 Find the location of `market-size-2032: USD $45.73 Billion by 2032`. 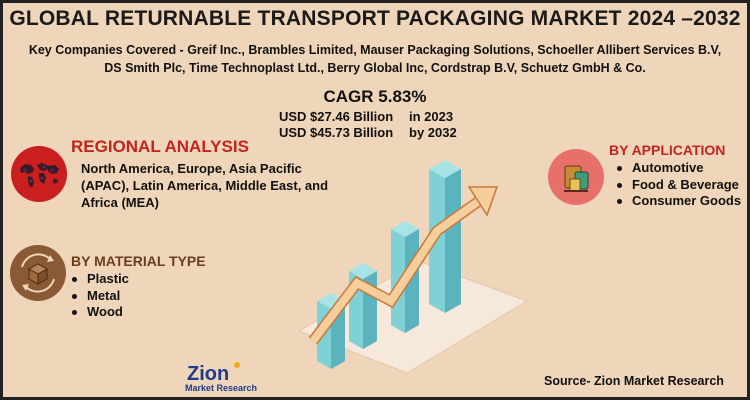

market-size-2032: USD $45.73 Billion by 2032 is located at coordinates (375, 133).